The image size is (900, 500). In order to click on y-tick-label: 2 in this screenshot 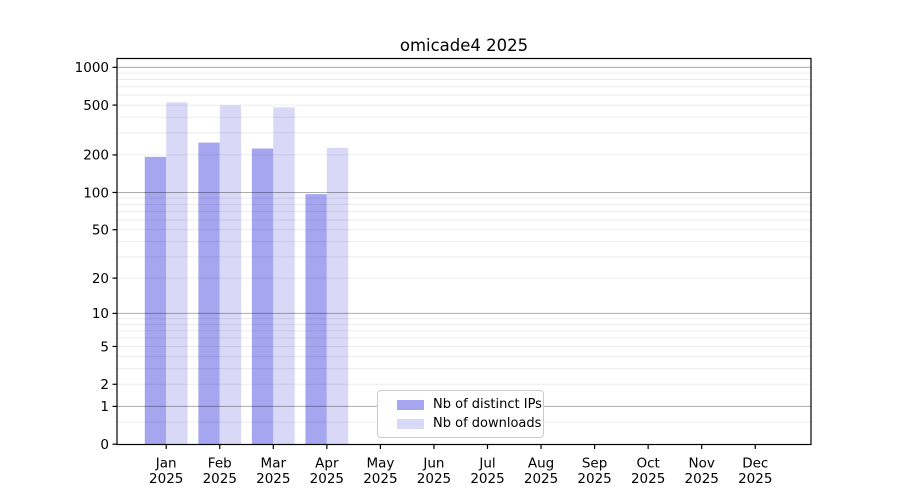, I will do `click(104, 385)`.